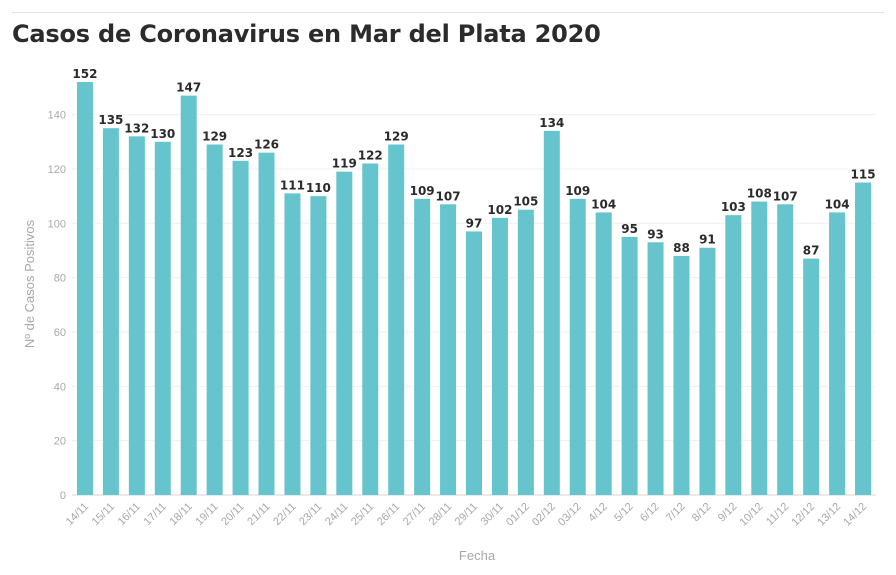 This screenshot has width=896, height=575. What do you see at coordinates (544, 515) in the screenshot?
I see `x-tick-label: 02/12` at bounding box center [544, 515].